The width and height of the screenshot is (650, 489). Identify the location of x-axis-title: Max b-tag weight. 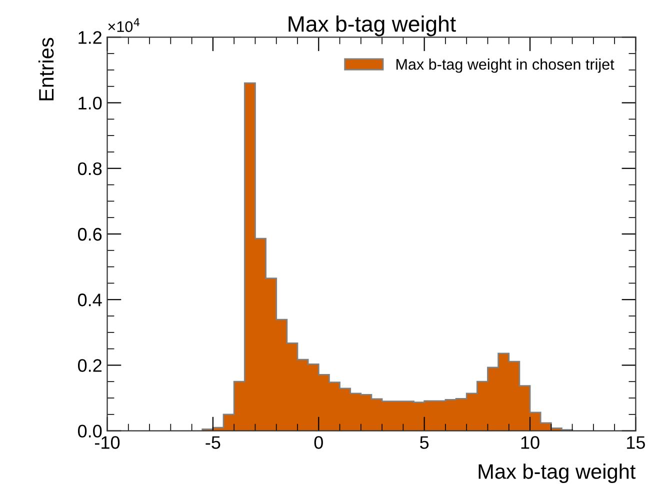
(557, 474).